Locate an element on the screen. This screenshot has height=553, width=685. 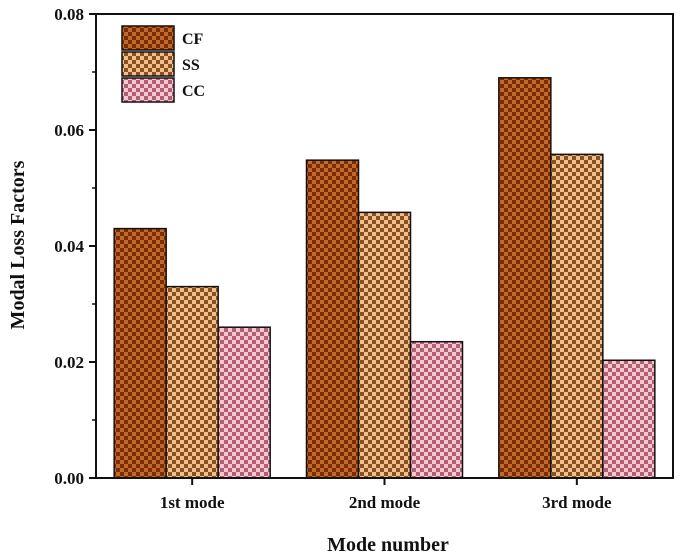
x-tick-label: 3rd mode is located at coordinates (577, 502).